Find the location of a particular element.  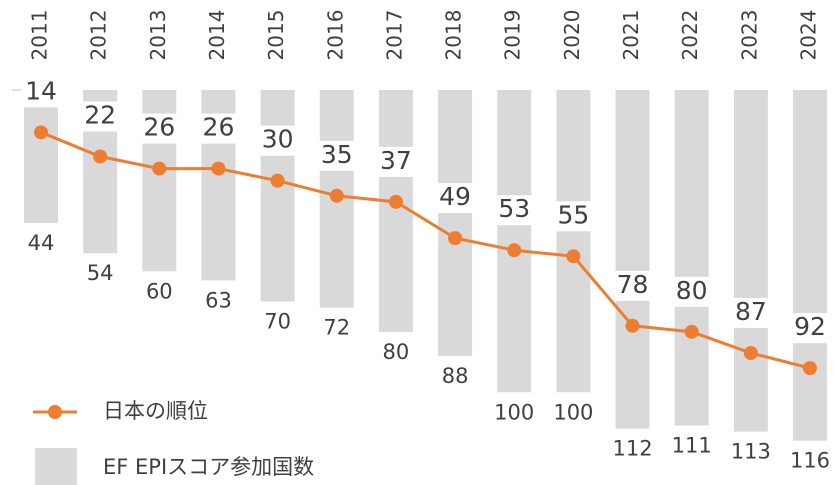

x-tick-label: 2017 is located at coordinates (394, 35).